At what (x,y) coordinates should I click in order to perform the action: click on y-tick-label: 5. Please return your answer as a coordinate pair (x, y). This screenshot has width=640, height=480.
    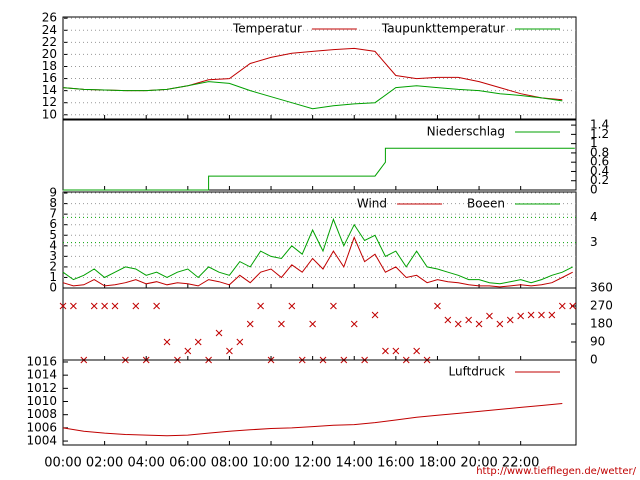
    Looking at the image, I should click on (53, 235).